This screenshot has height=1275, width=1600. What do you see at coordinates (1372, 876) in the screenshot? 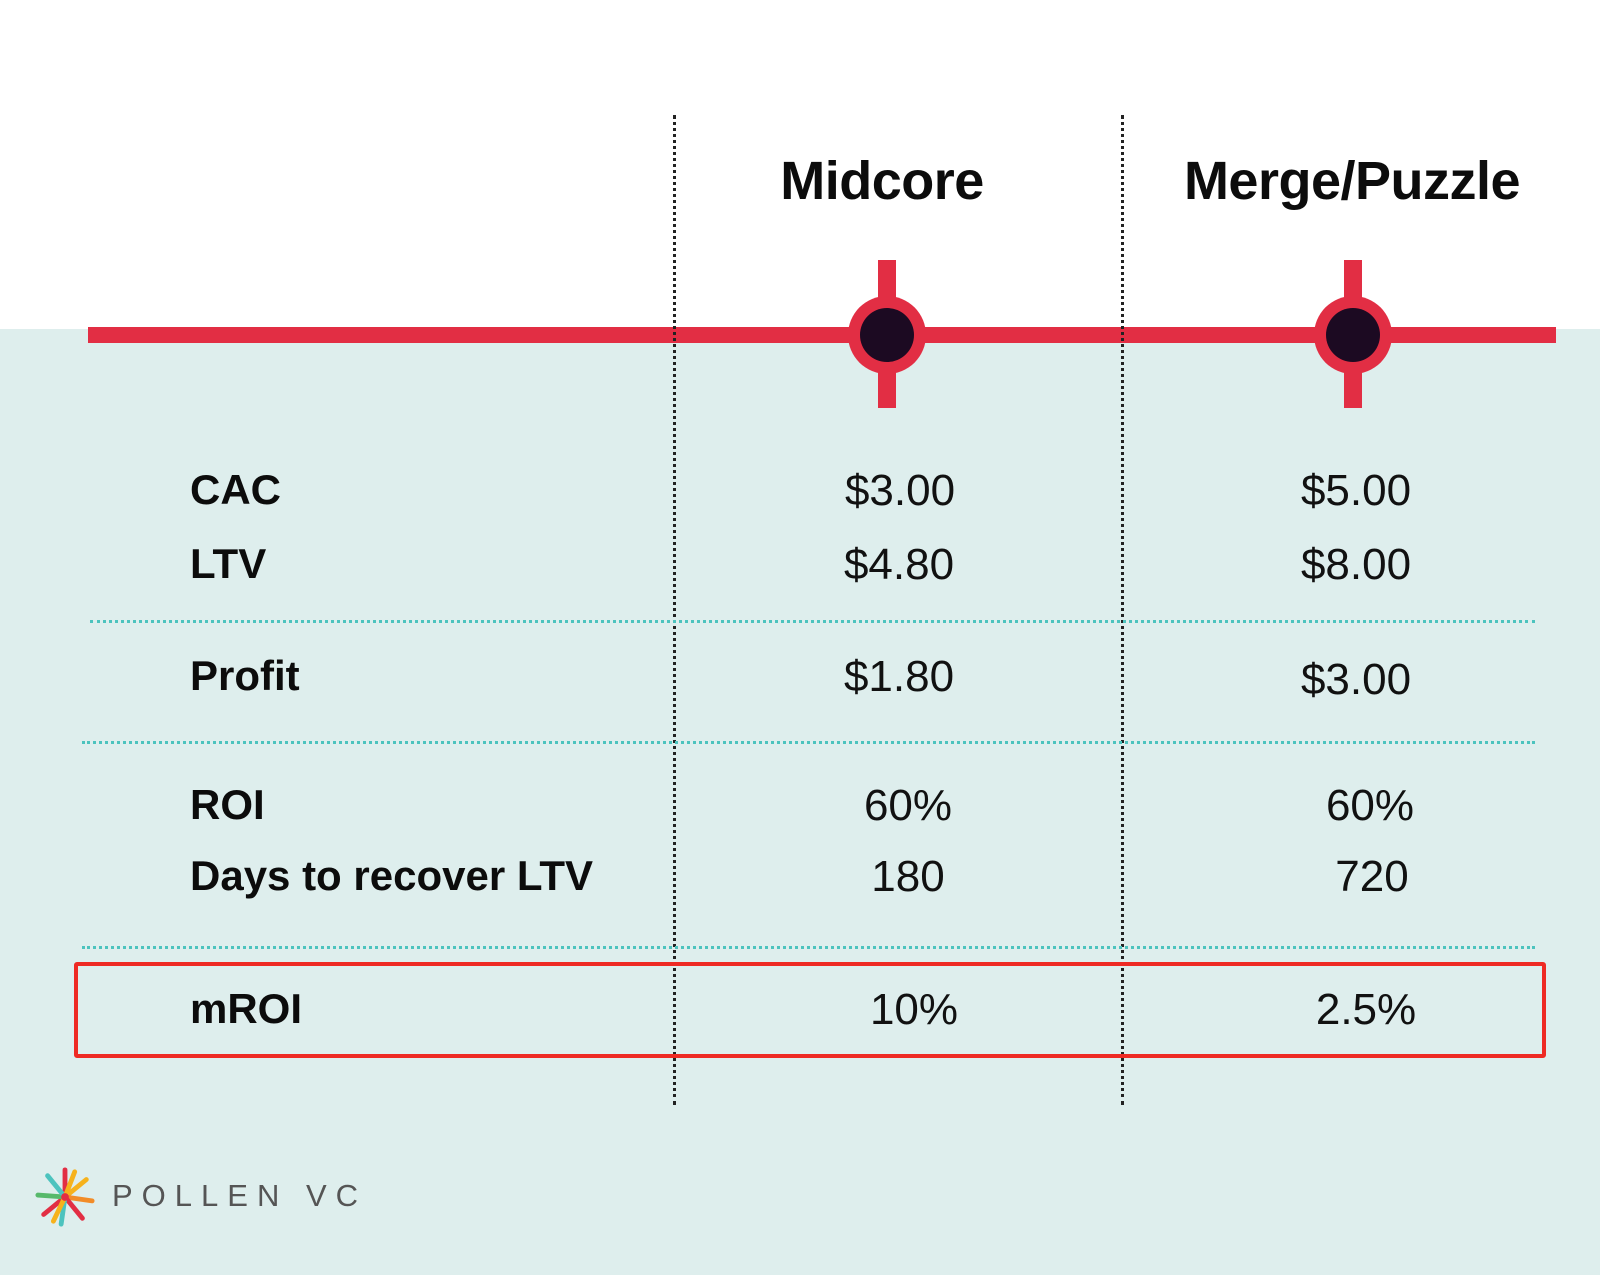
I see `cell-days-merge-puzzle: 720` at bounding box center [1372, 876].